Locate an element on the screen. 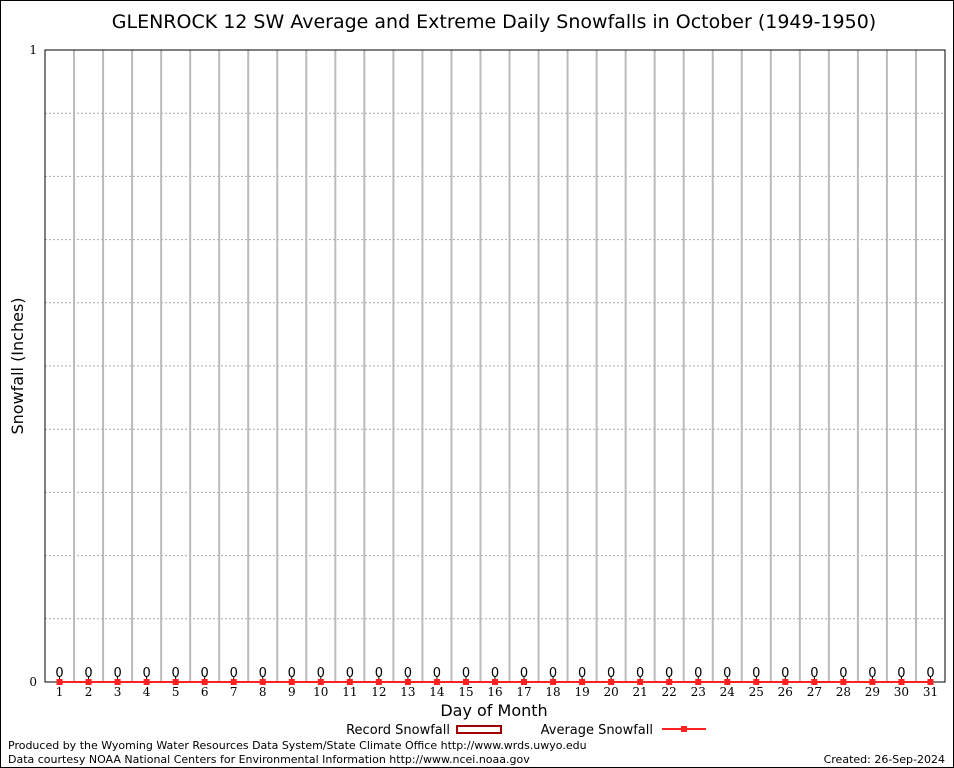 Image resolution: width=954 pixels, height=768 pixels. footer-created: Created: 26-Sep-2024 is located at coordinates (884, 759).